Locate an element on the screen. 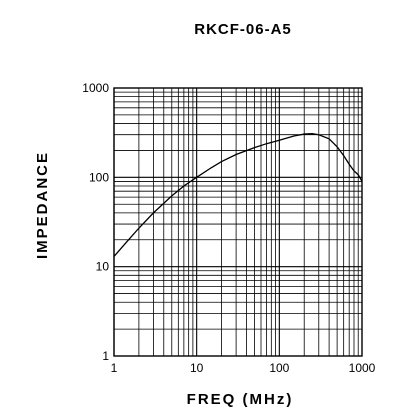  y-tick-labels: 1 10 100 1000 is located at coordinates (95, 222).